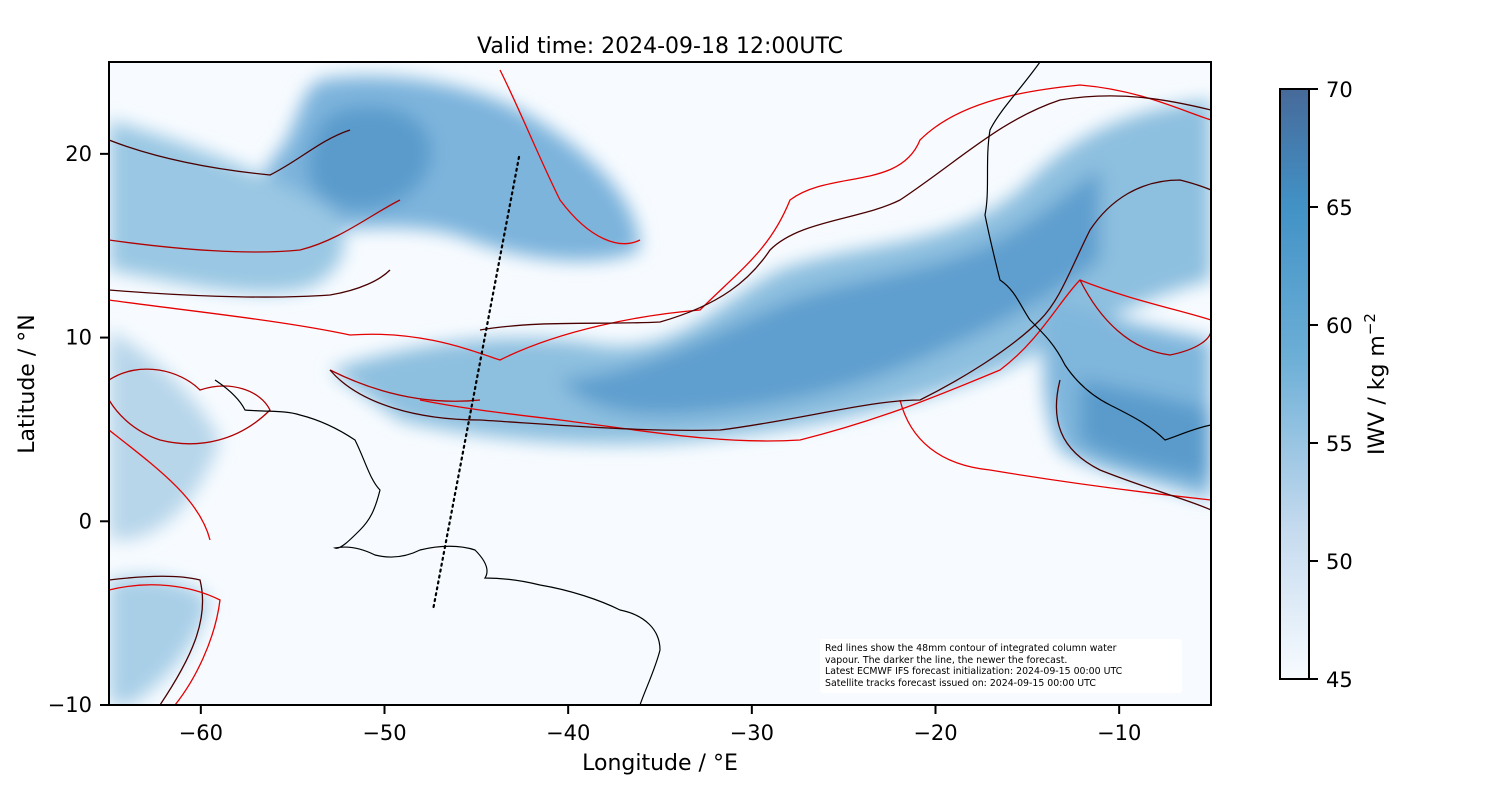 Image resolution: width=1500 pixels, height=800 pixels. I want to click on y-tick-label: 20, so click(78, 154).